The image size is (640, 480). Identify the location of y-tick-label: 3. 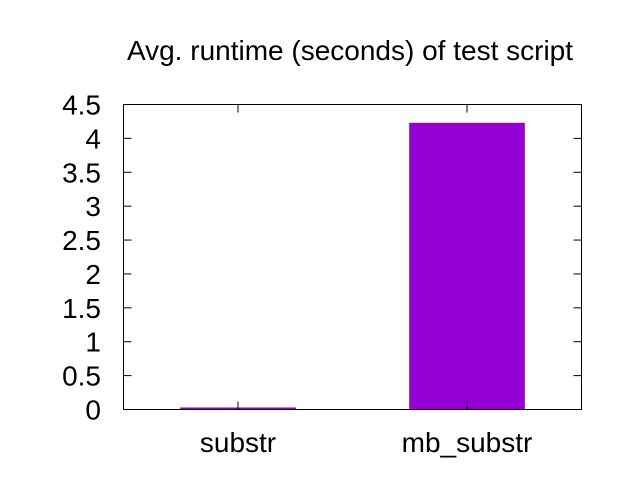
(93, 206).